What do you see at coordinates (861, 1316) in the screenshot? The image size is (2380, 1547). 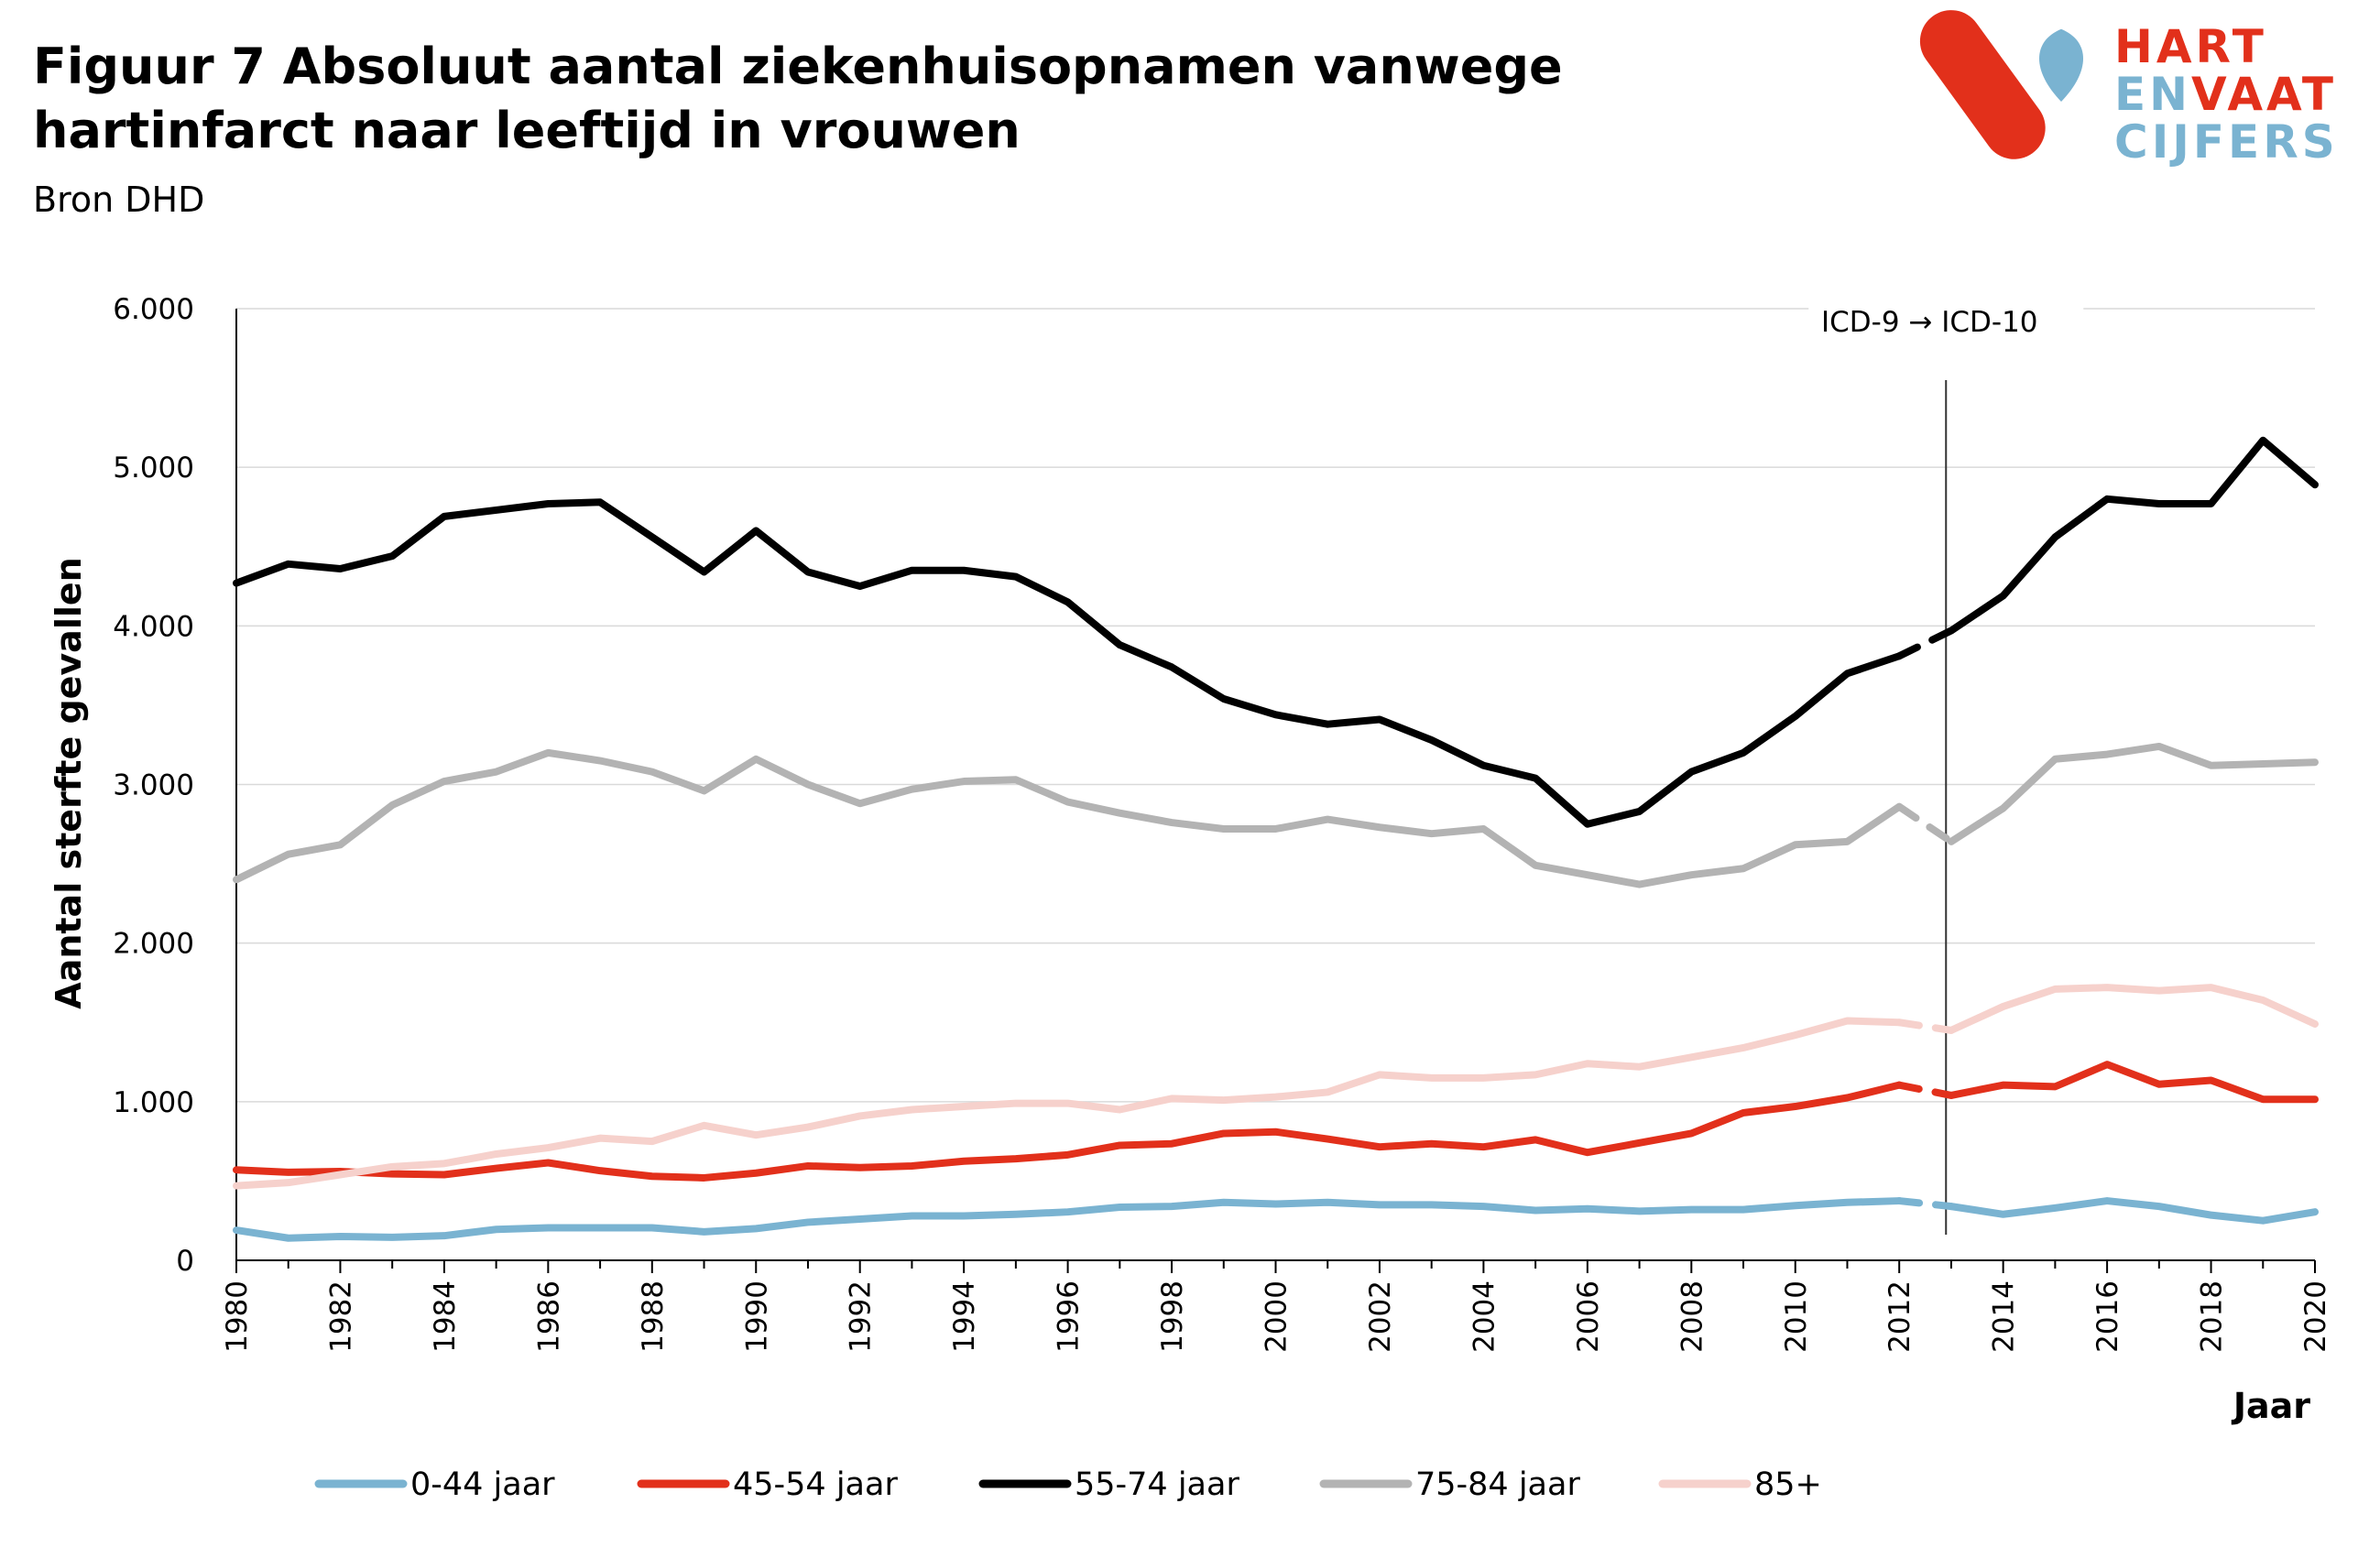 I see `x-tick-label: 1992` at bounding box center [861, 1316].